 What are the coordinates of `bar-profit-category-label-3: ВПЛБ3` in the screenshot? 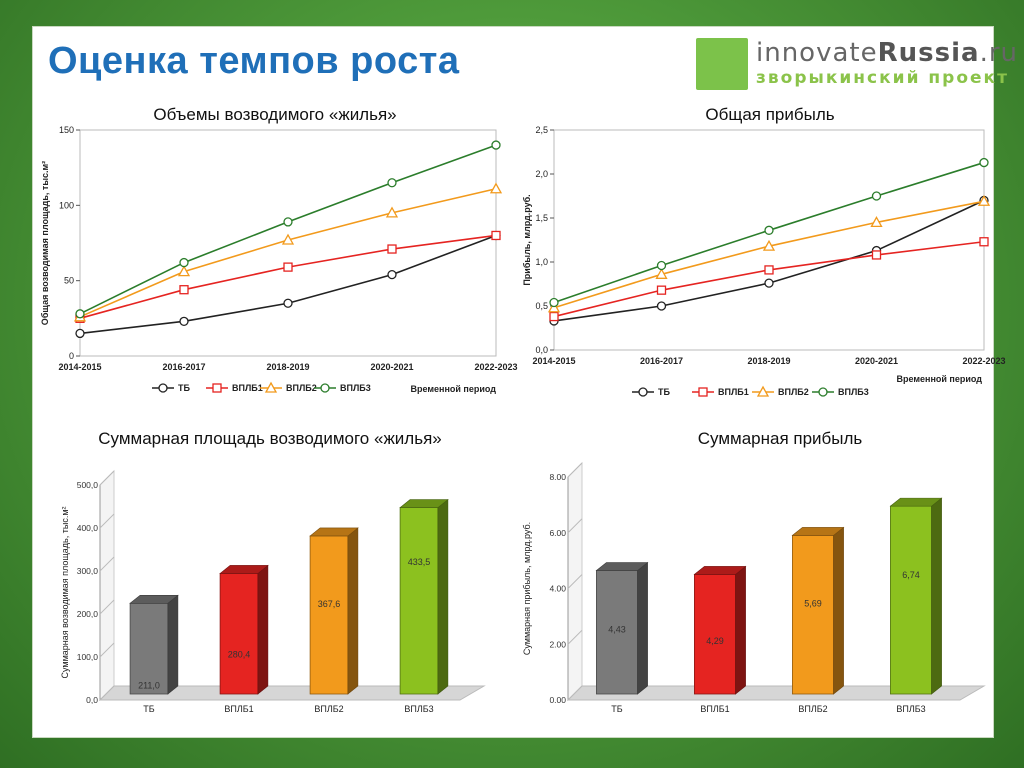 It's located at (910, 709).